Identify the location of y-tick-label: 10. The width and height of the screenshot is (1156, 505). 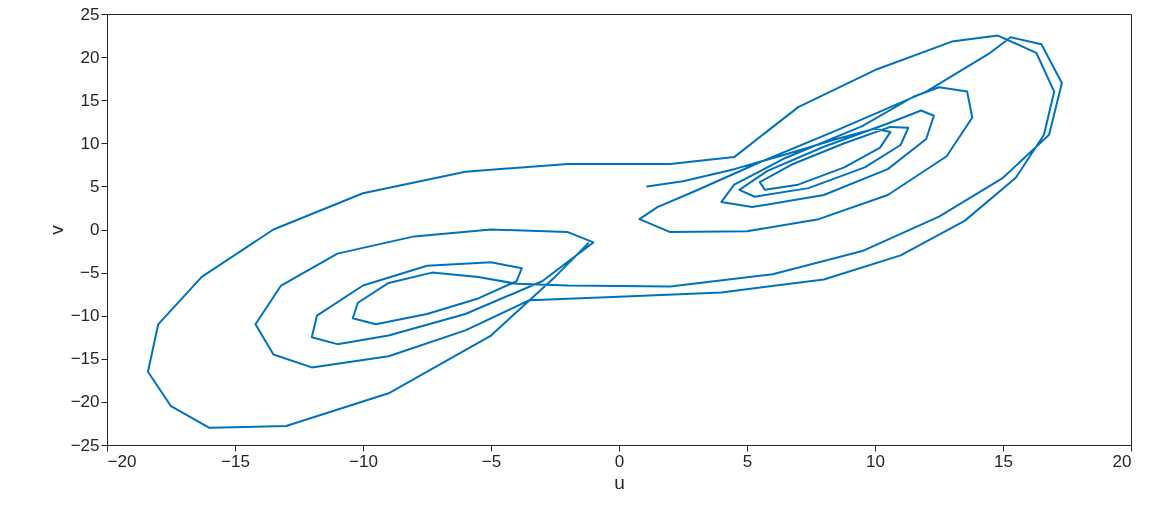
(90, 143).